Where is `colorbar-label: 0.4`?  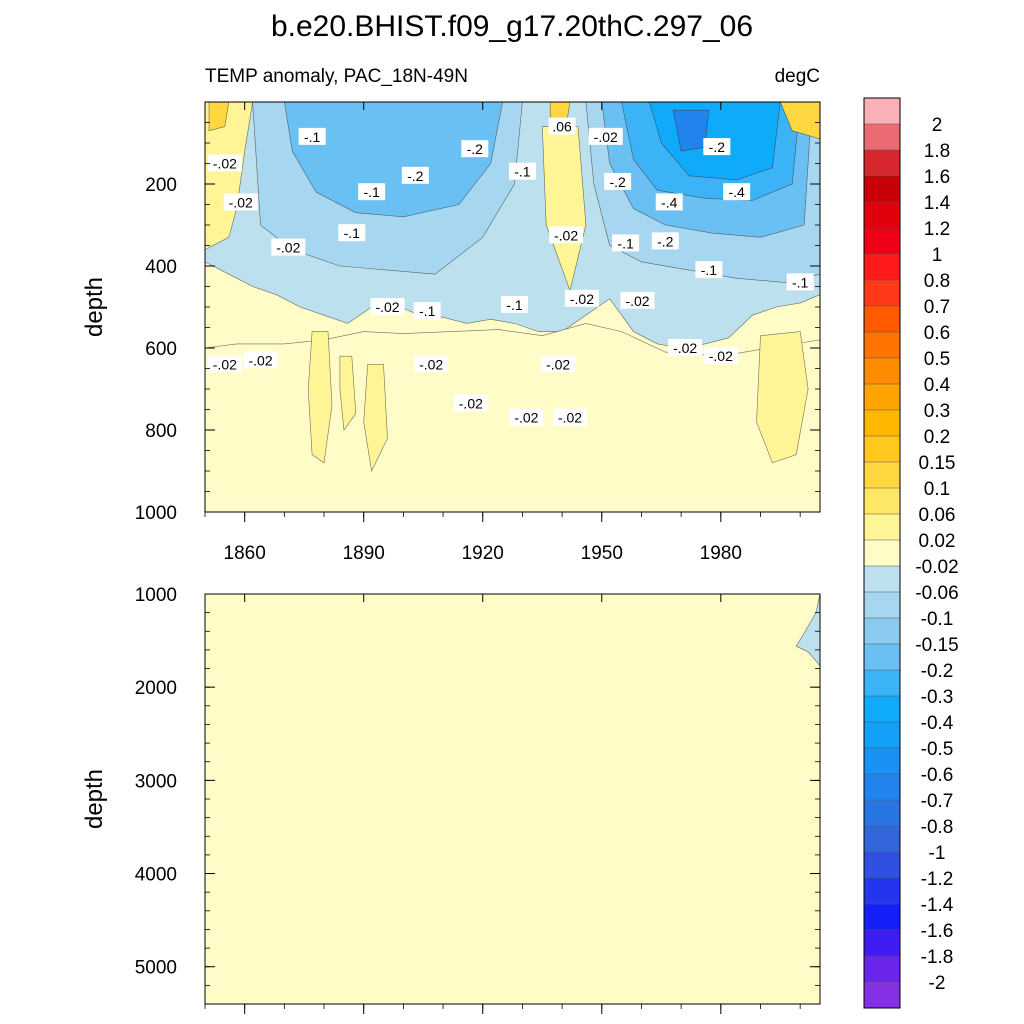 colorbar-label: 0.4 is located at coordinates (937, 385).